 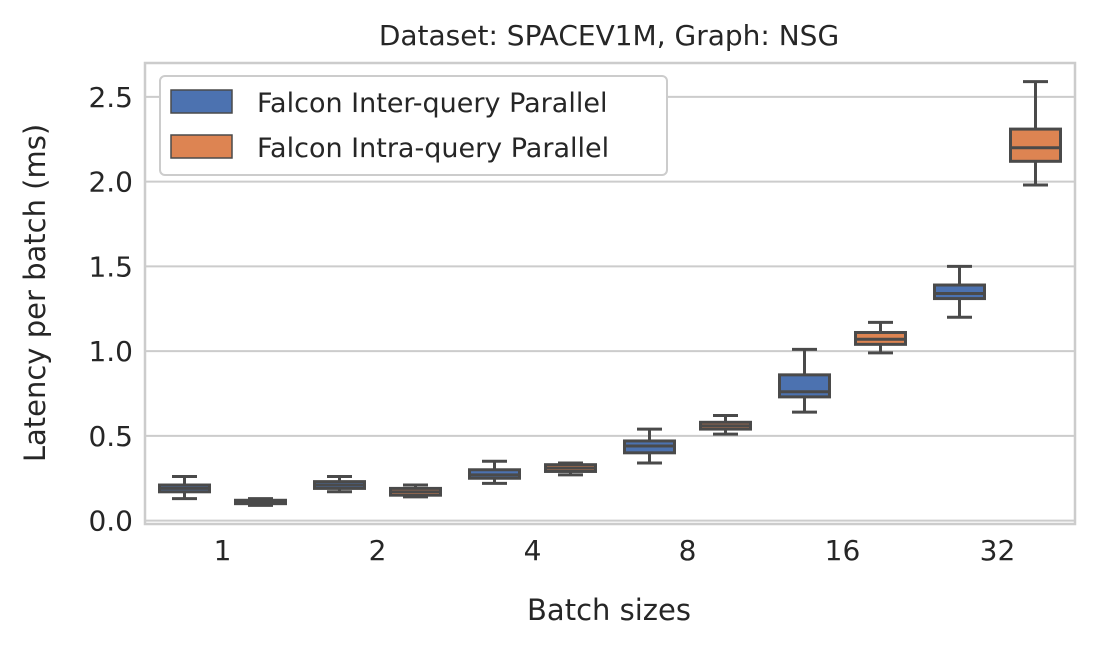 I want to click on y-tick-label: 2.5, so click(x=110, y=97).